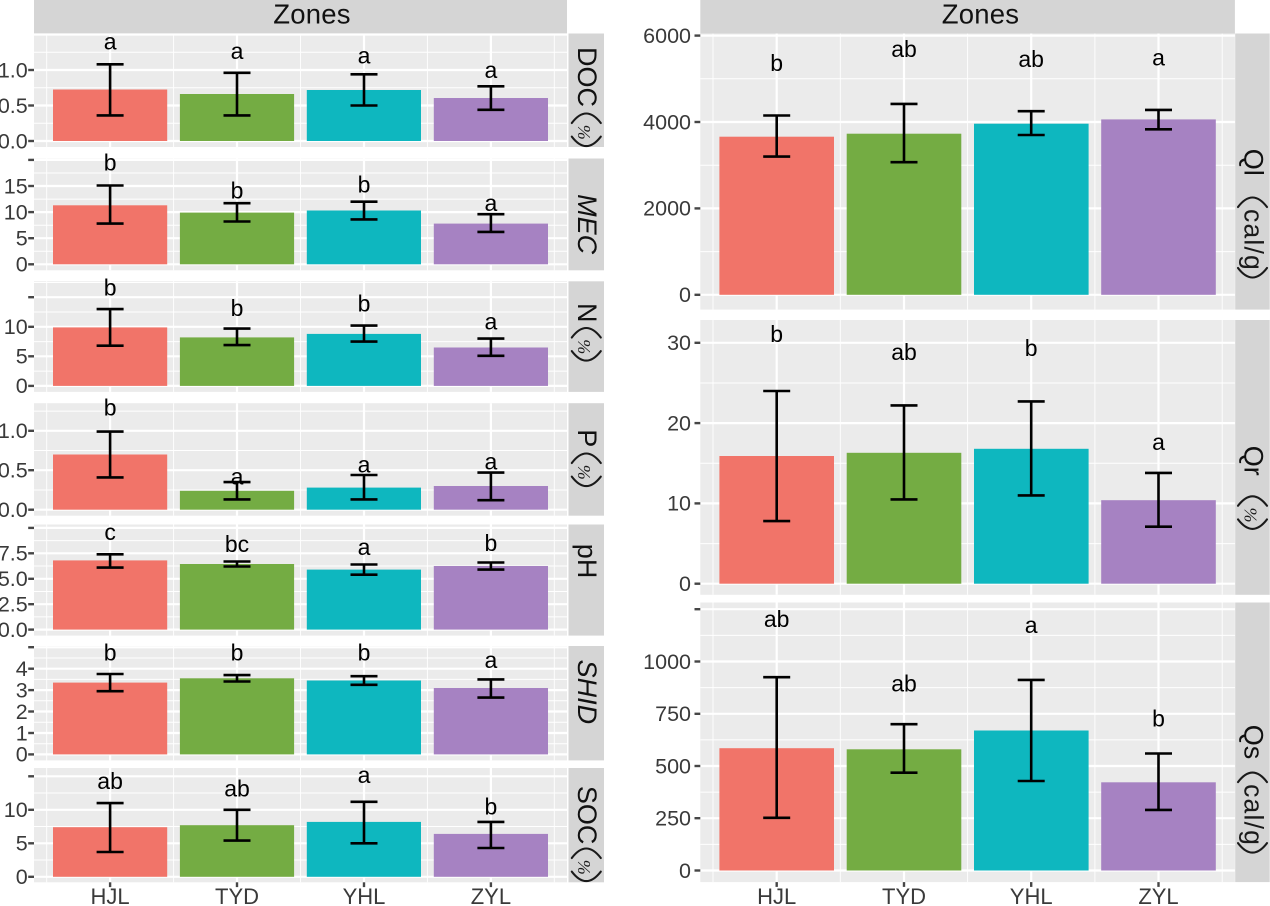 This screenshot has width=1270, height=906. Describe the element at coordinates (667, 209) in the screenshot. I see `svg-text: 2000` at that location.